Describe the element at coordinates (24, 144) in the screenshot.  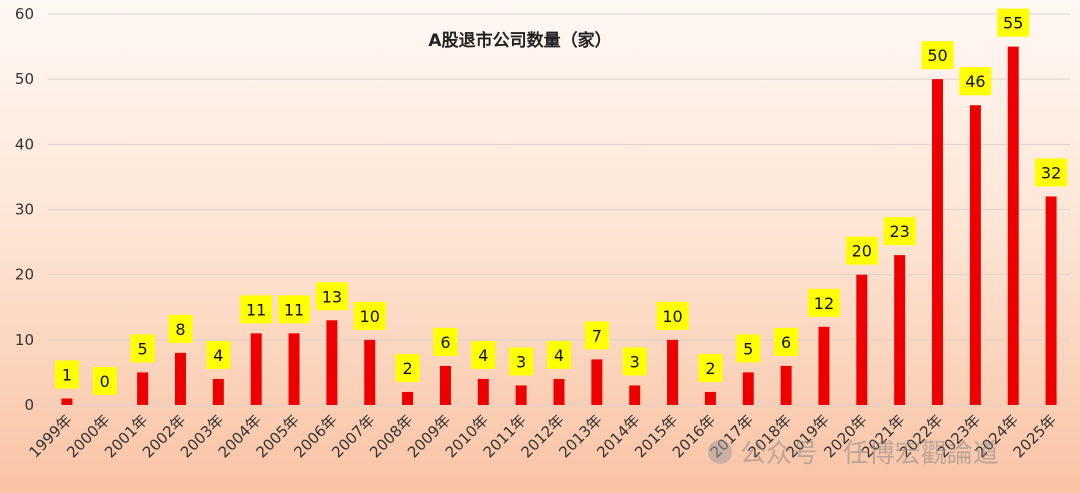
I see `y-tick-label: 40` at that location.